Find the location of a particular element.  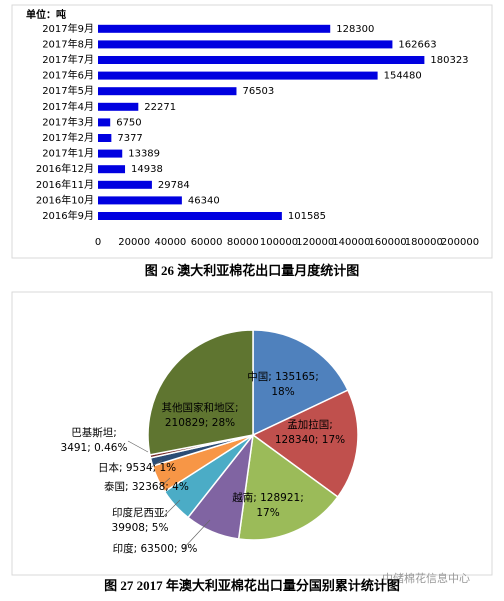

data-label: 101585 is located at coordinates (307, 216).